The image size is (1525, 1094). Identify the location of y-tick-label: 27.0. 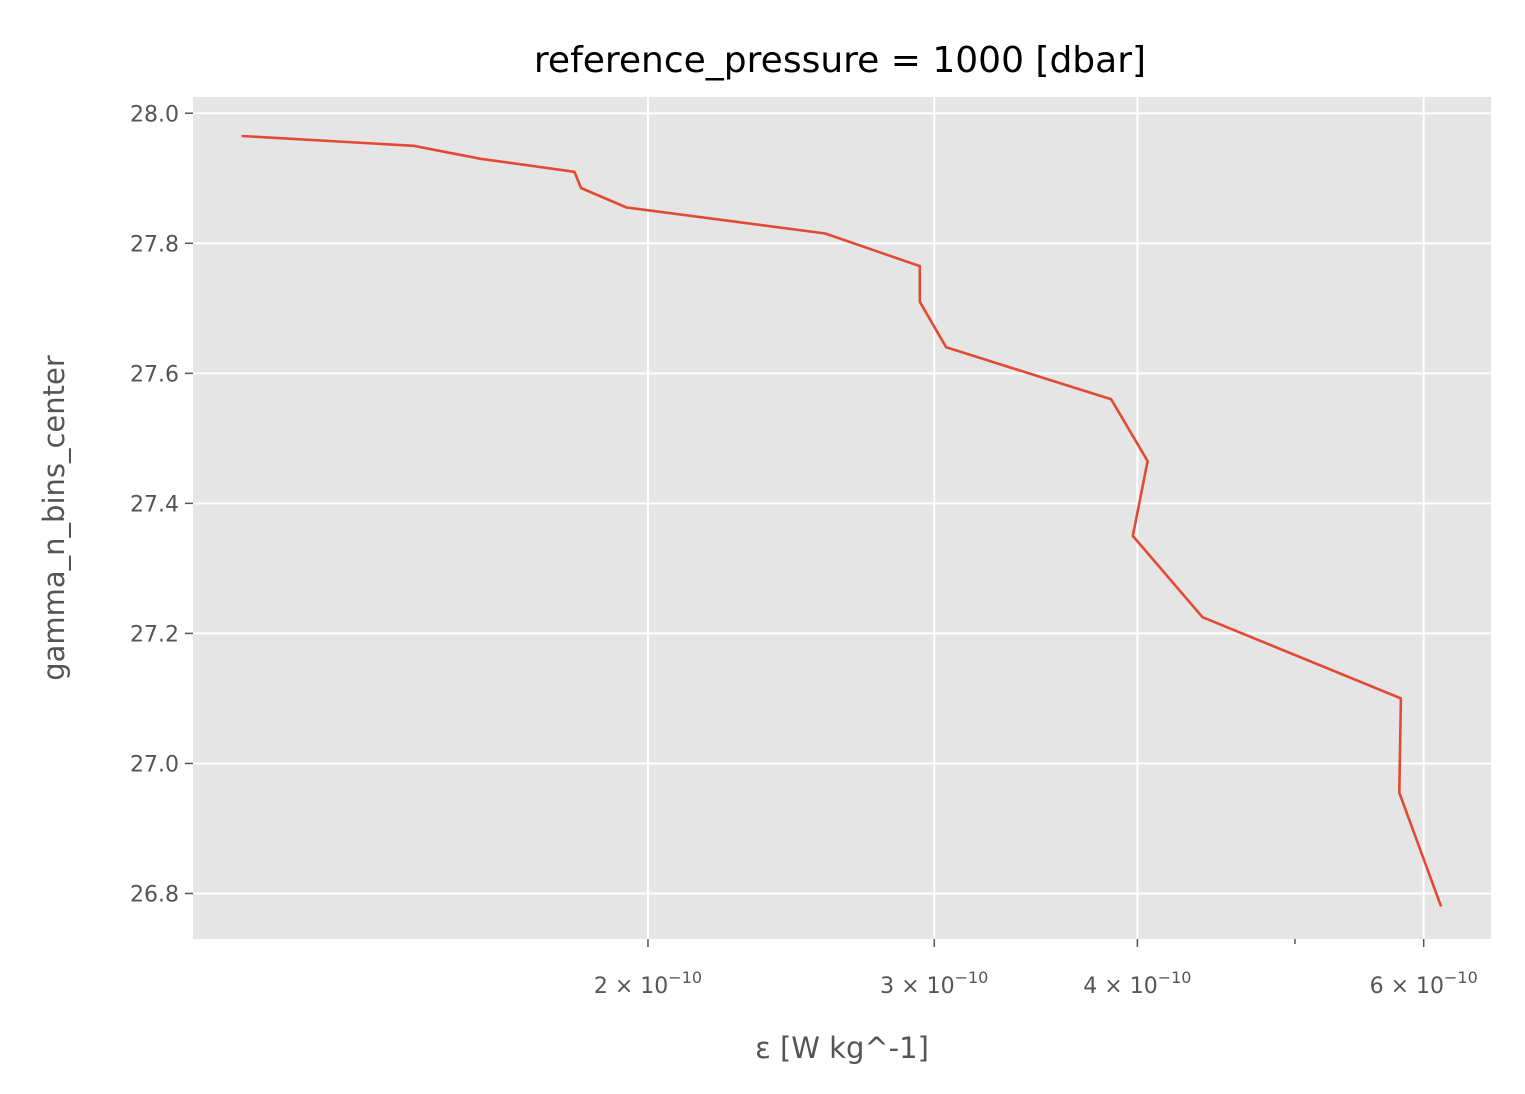
(154, 764).